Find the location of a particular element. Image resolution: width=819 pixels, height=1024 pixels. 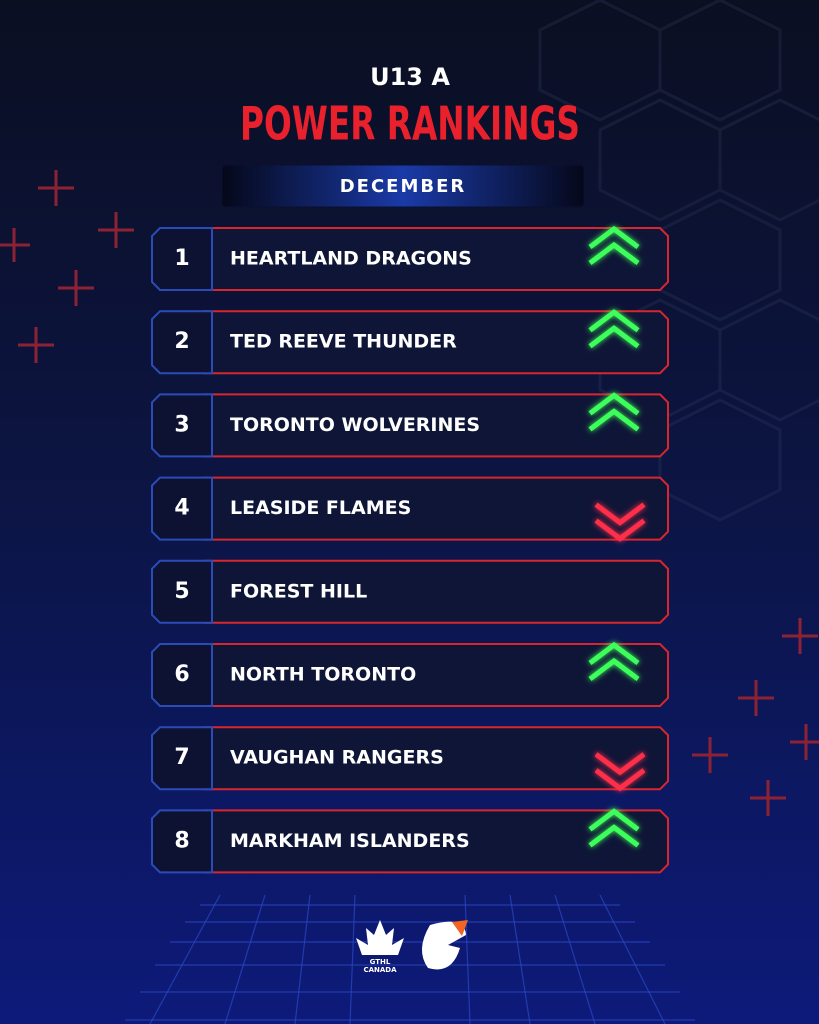

ranking-row: 8 MARKHAM ISLANDERS is located at coordinates (410, 841).